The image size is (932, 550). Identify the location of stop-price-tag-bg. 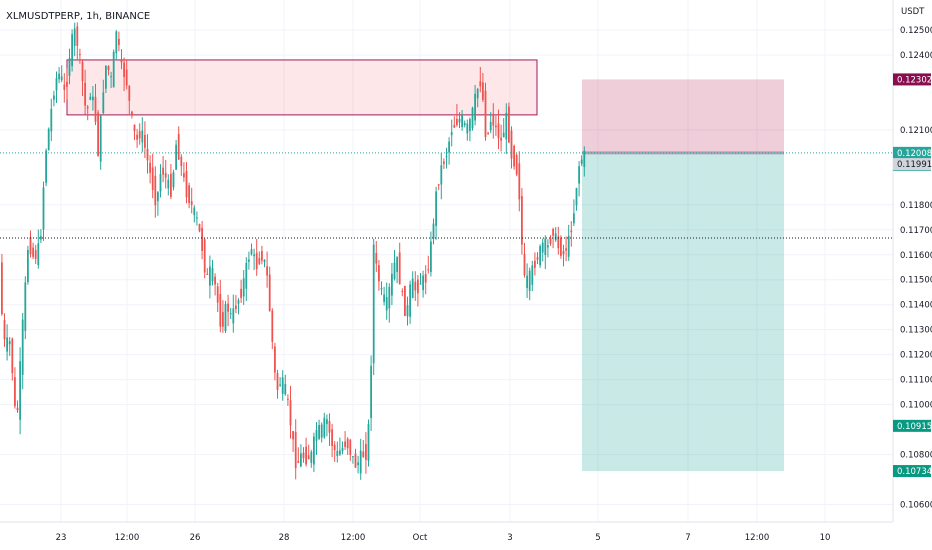
(912, 79).